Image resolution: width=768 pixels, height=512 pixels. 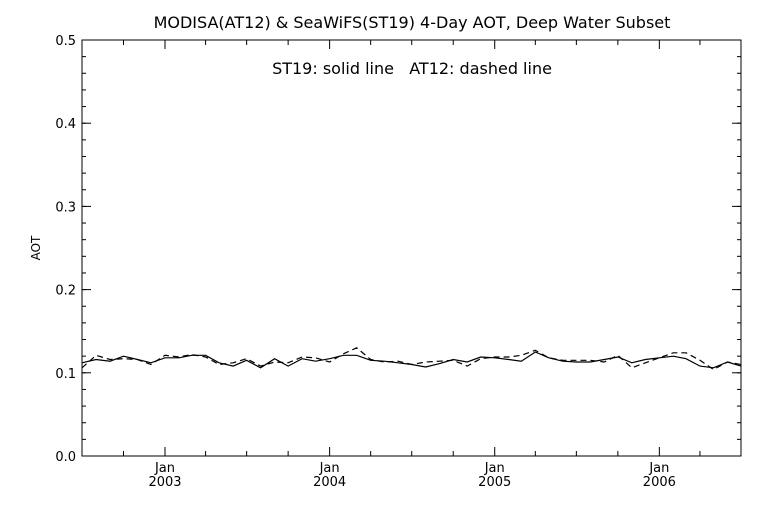 What do you see at coordinates (412, 68) in the screenshot?
I see `line-style-annotation: ST19: solid line AT12: dashed line` at bounding box center [412, 68].